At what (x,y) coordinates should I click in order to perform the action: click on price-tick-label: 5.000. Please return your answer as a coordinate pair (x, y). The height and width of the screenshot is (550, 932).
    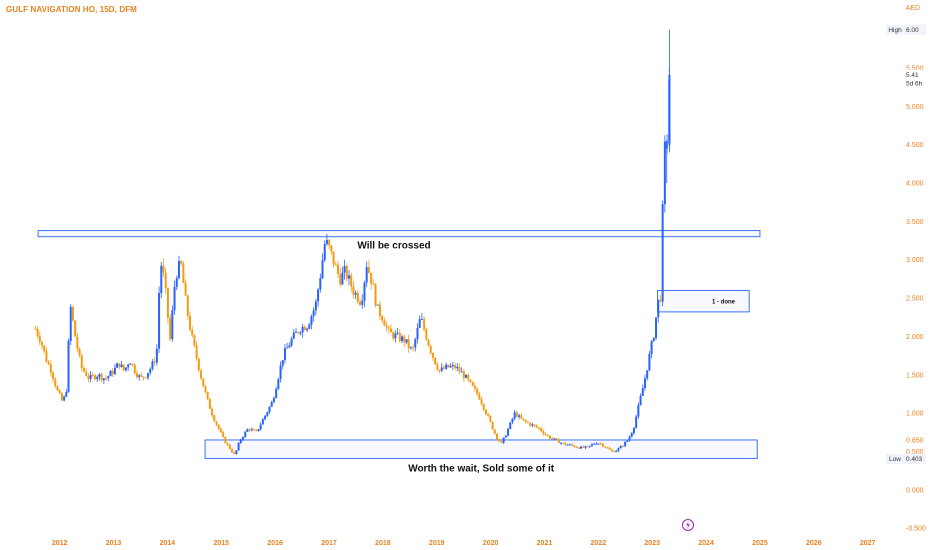
    Looking at the image, I should click on (915, 107).